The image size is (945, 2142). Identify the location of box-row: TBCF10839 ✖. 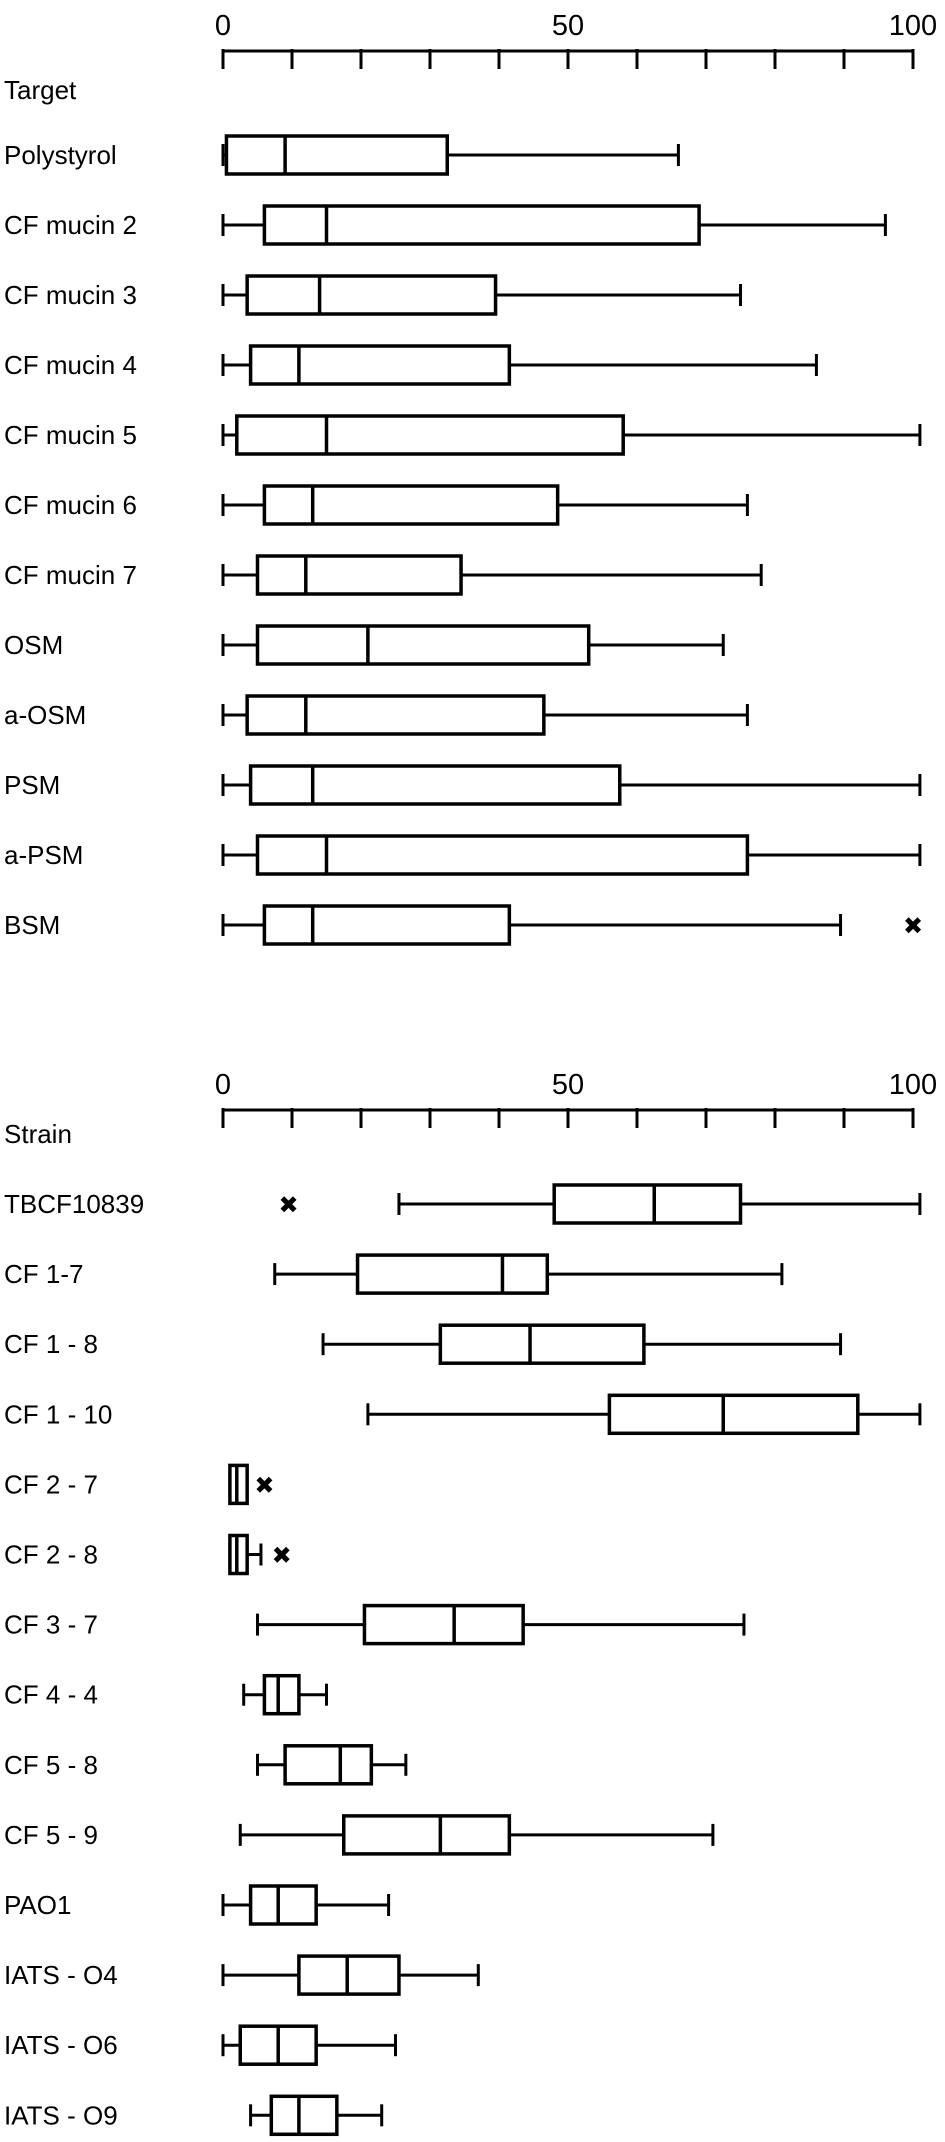
(463, 1204).